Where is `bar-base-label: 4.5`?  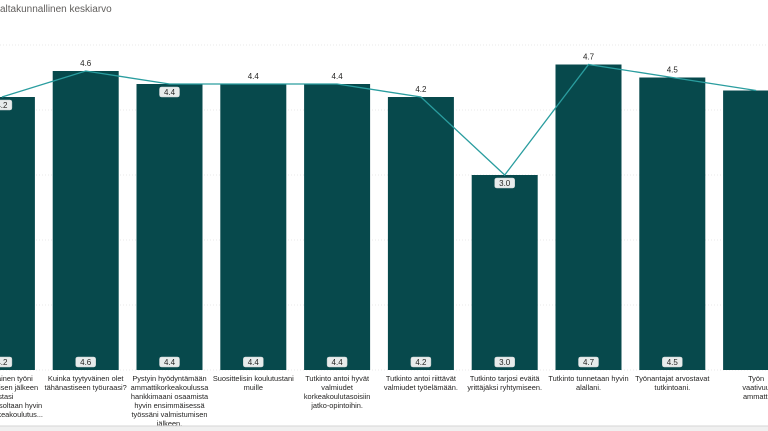 bar-base-label: 4.5 is located at coordinates (673, 362).